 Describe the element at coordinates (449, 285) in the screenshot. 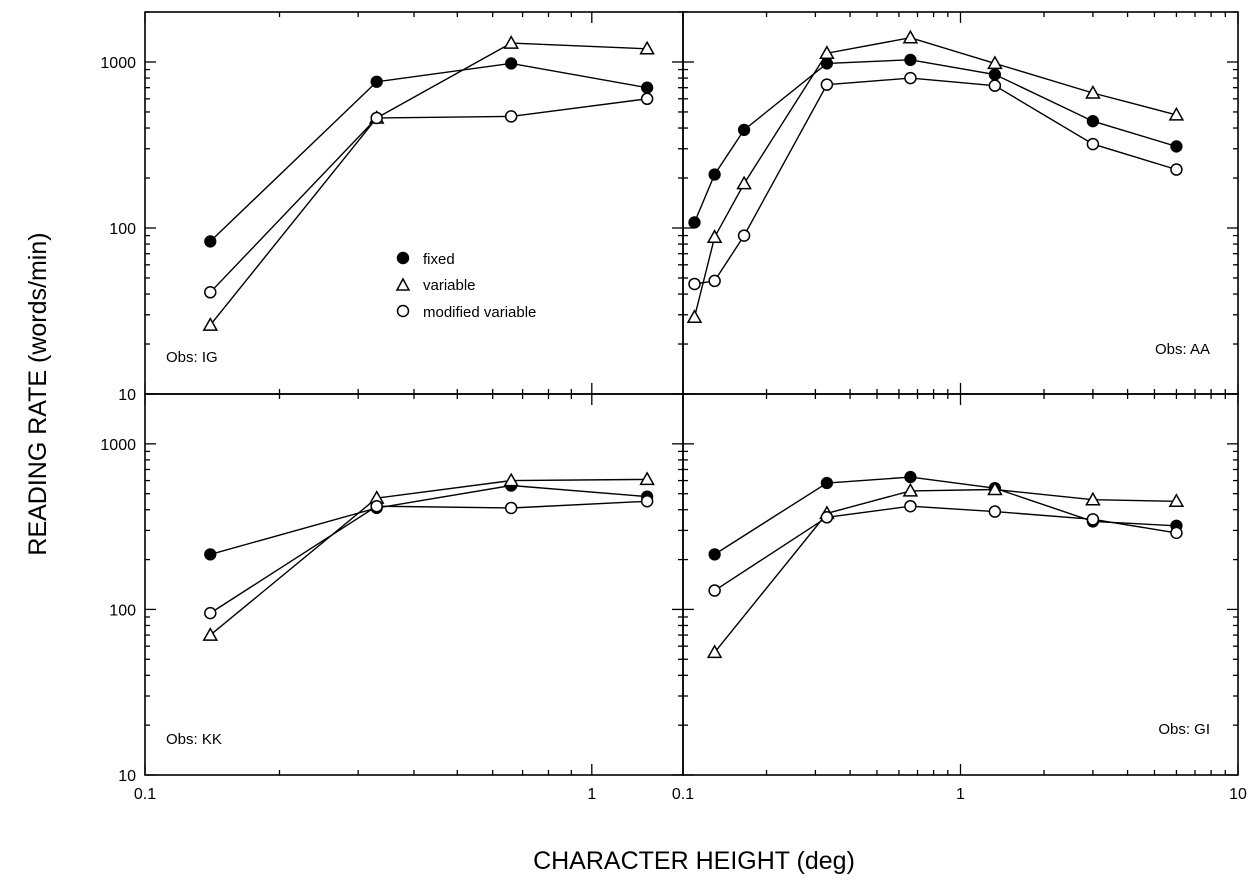

I see `legend-label-variable: variable` at that location.